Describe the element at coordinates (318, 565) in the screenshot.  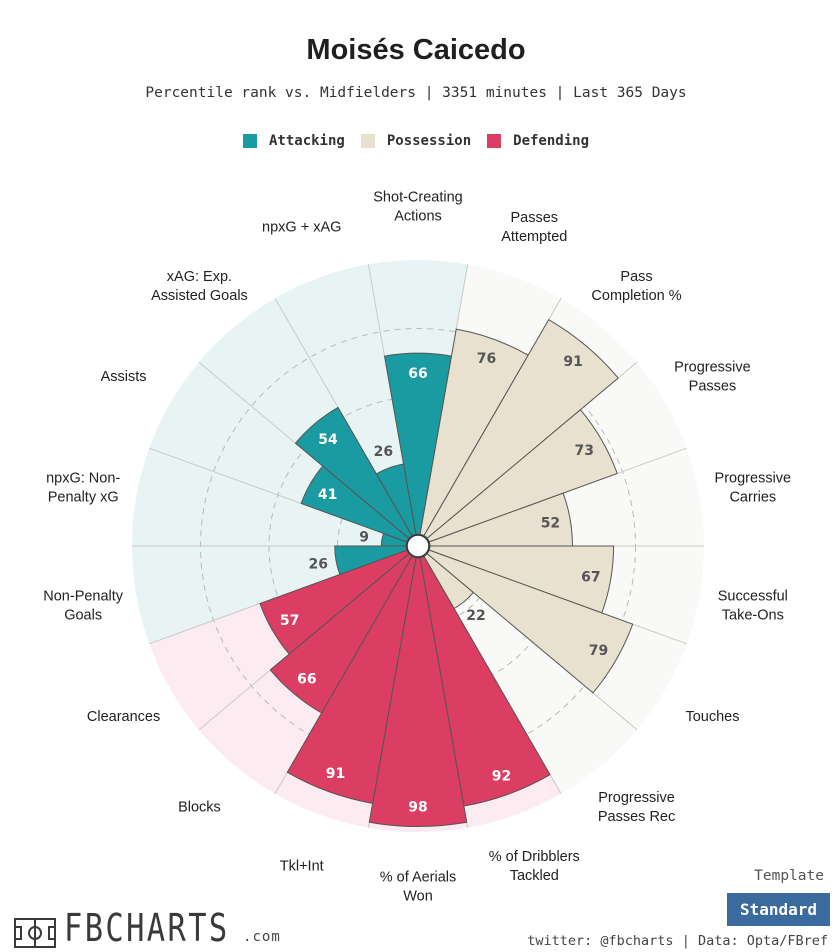
I see `value-label-non-penalty-goals: 26` at that location.